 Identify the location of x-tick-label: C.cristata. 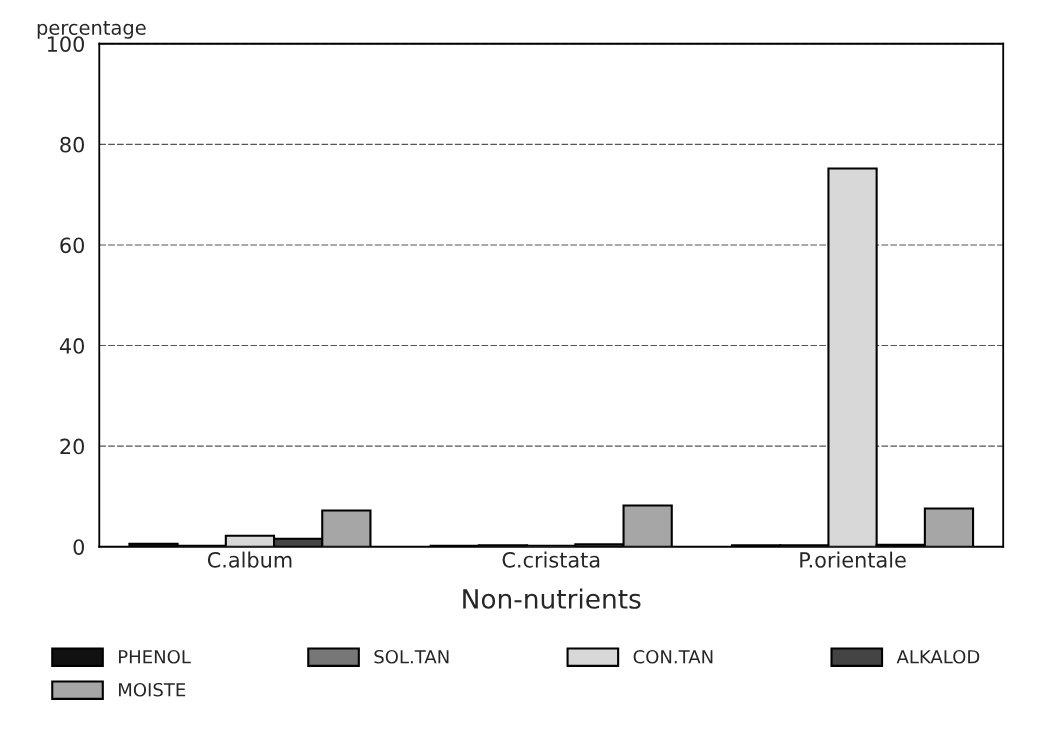
(551, 559).